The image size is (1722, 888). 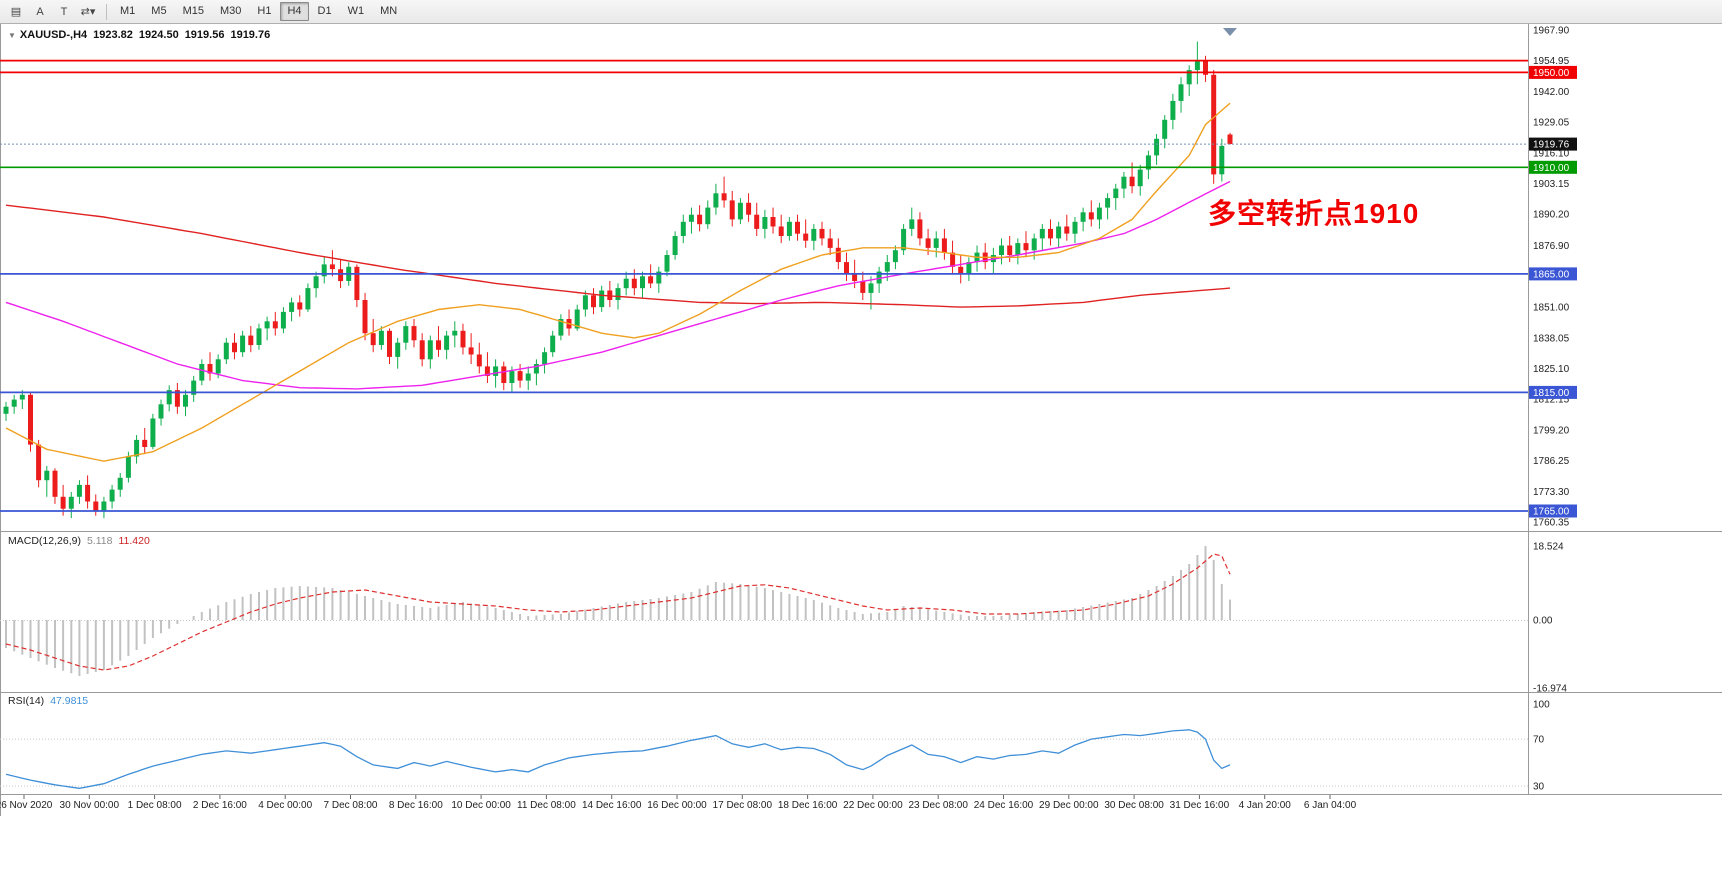 I want to click on svg-text: 1773.30, so click(x=1551, y=492).